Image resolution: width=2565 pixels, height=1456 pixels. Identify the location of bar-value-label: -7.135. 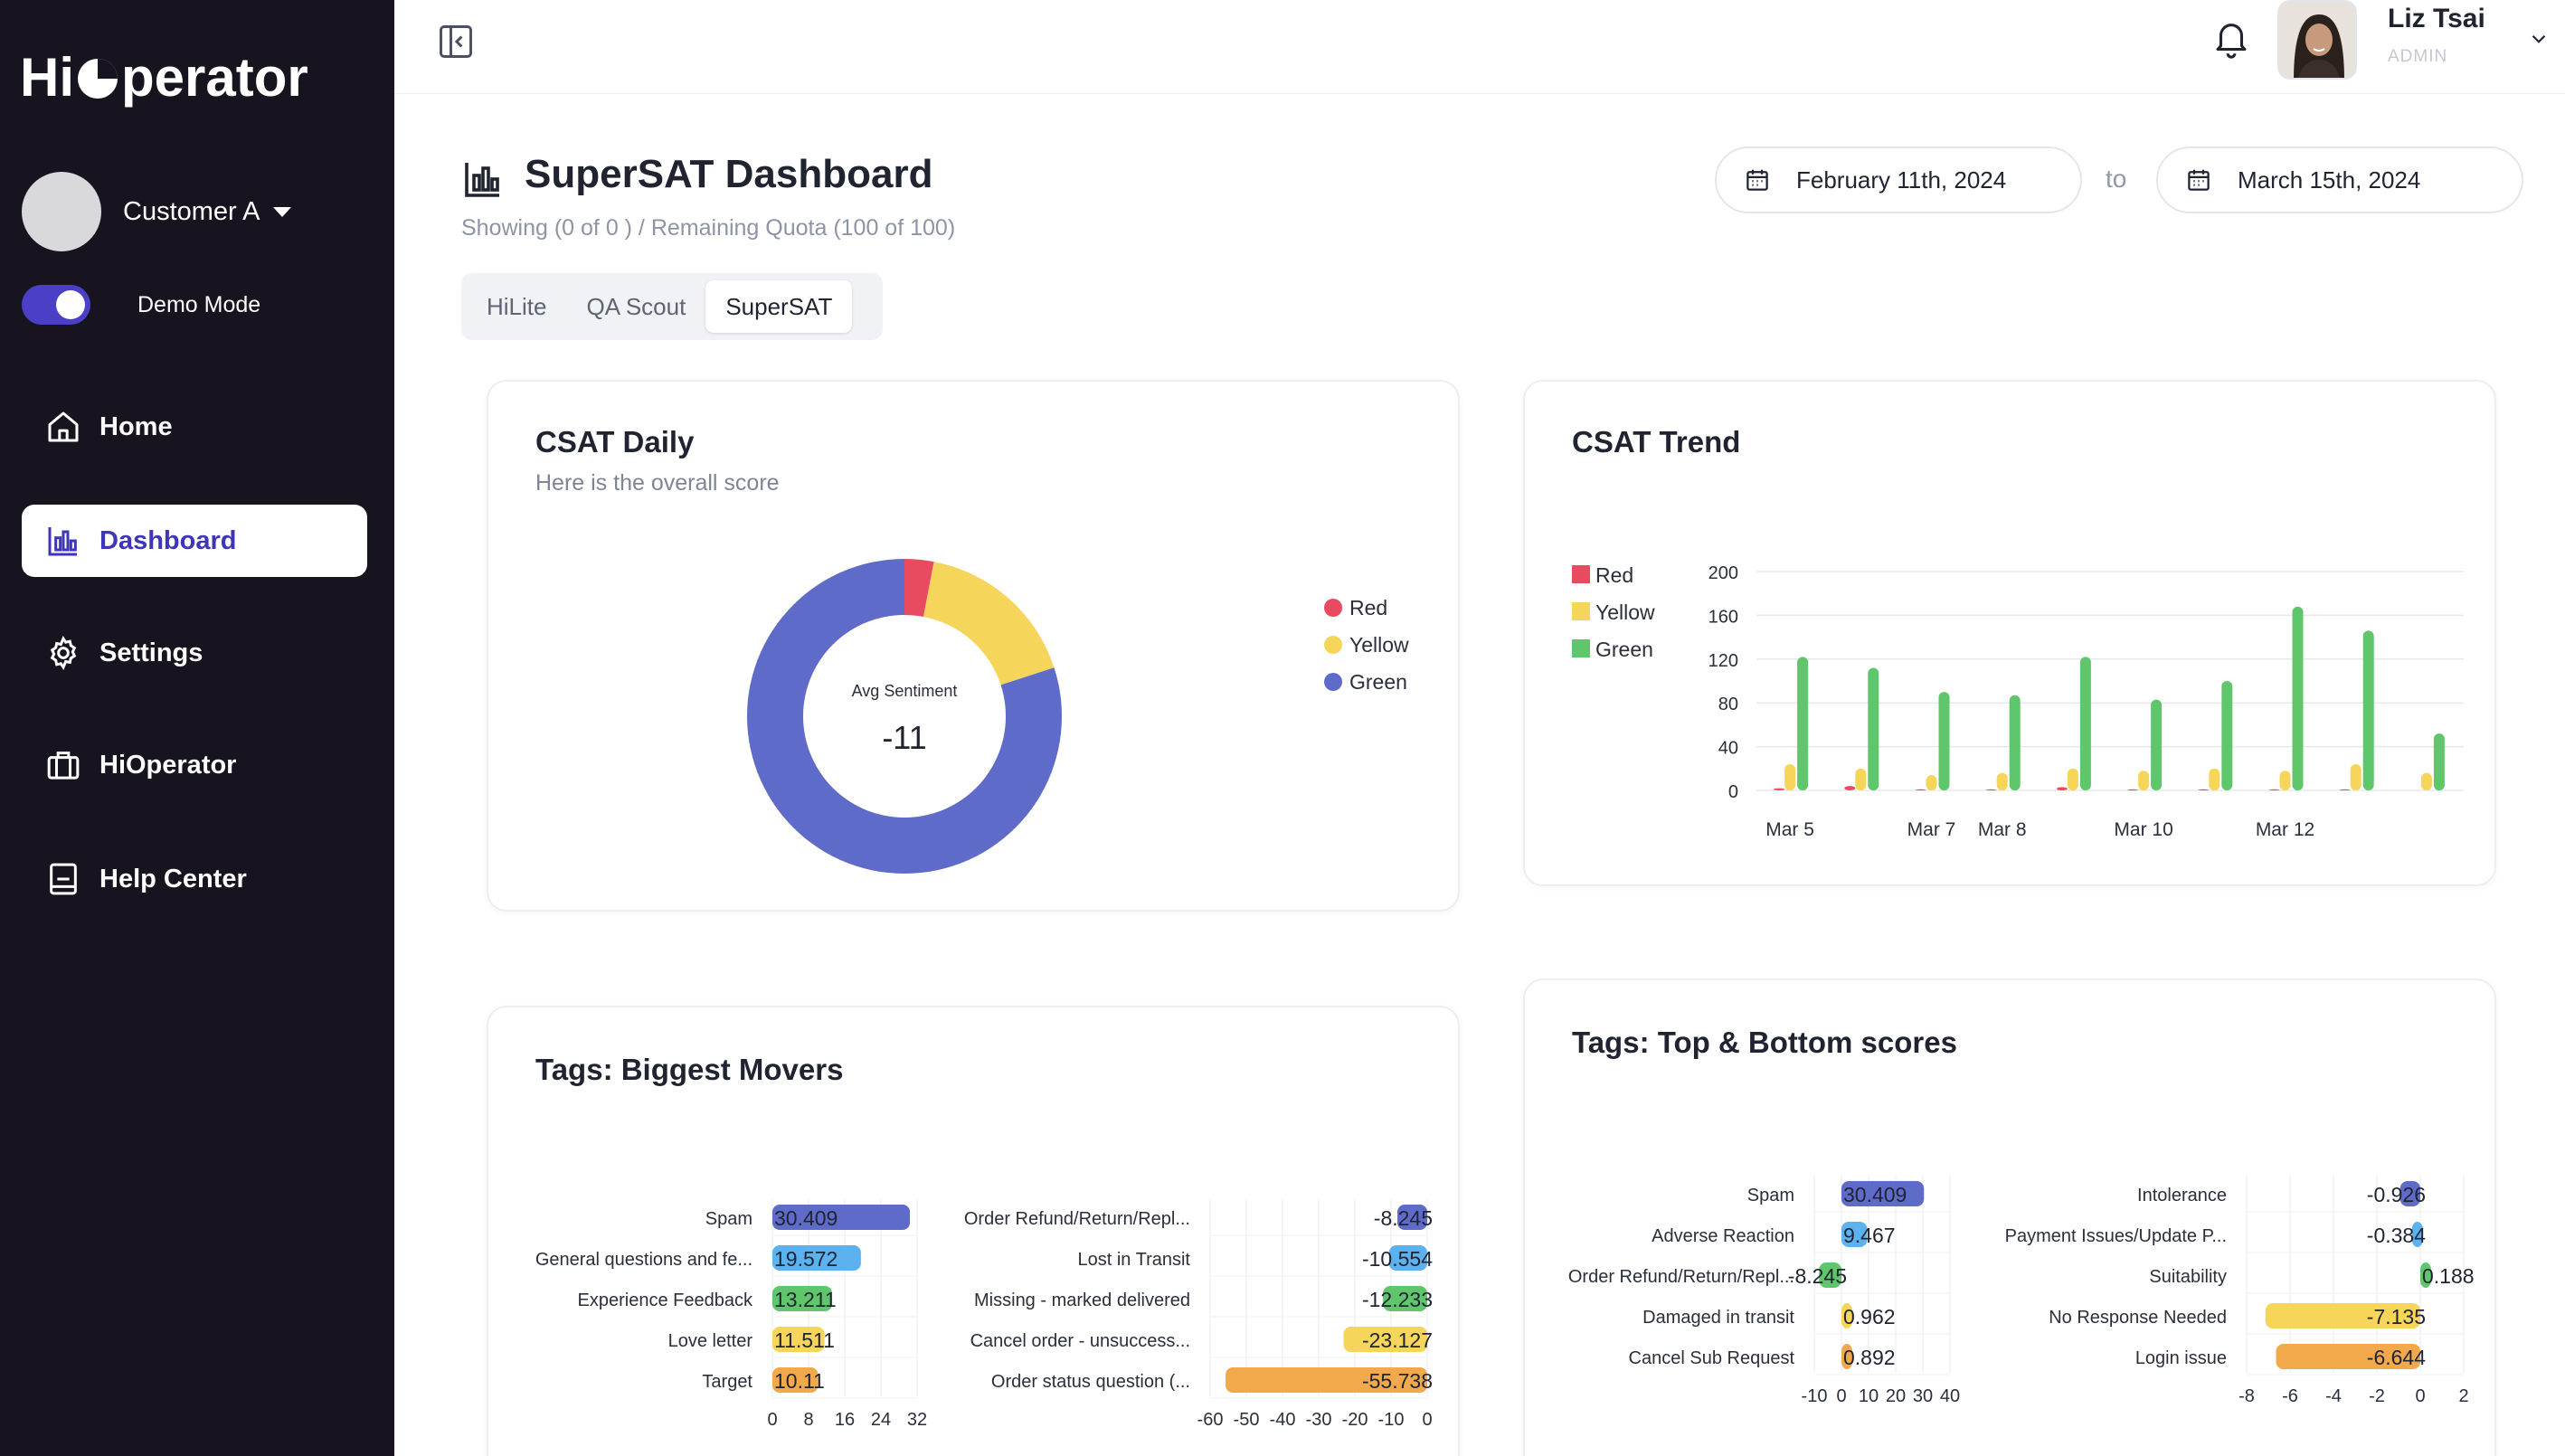
(2396, 1316).